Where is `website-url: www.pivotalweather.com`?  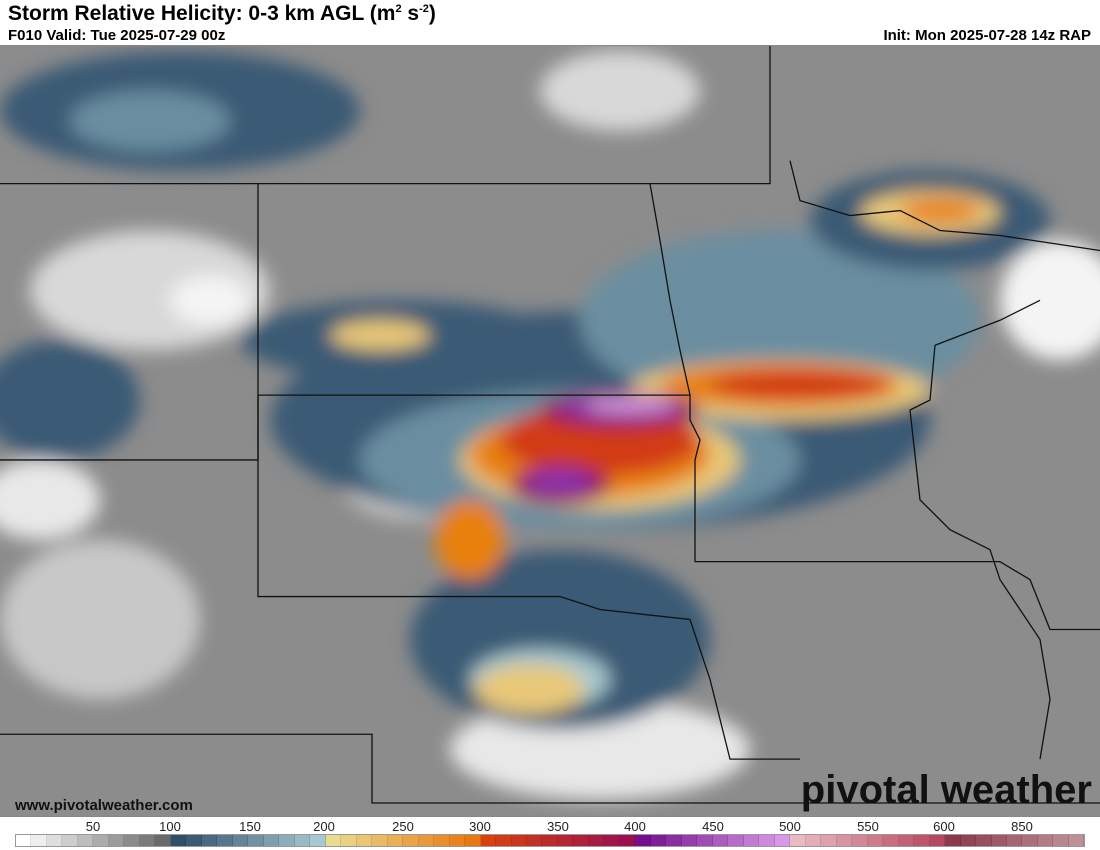 website-url: www.pivotalweather.com is located at coordinates (104, 805).